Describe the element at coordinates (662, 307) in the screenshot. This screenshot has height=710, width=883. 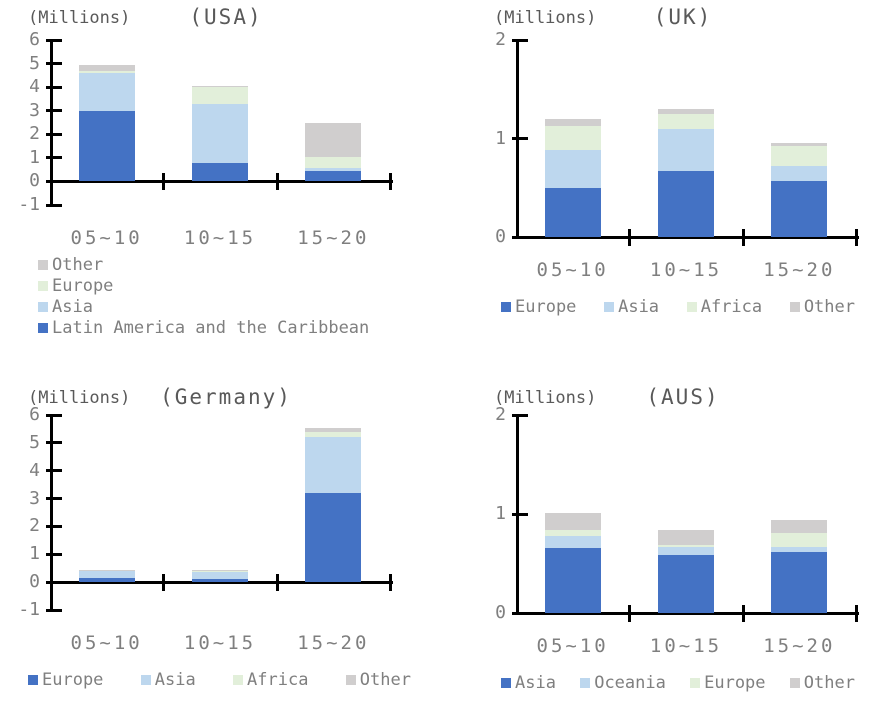
I see `legend: Europe Asia Africa Other` at that location.